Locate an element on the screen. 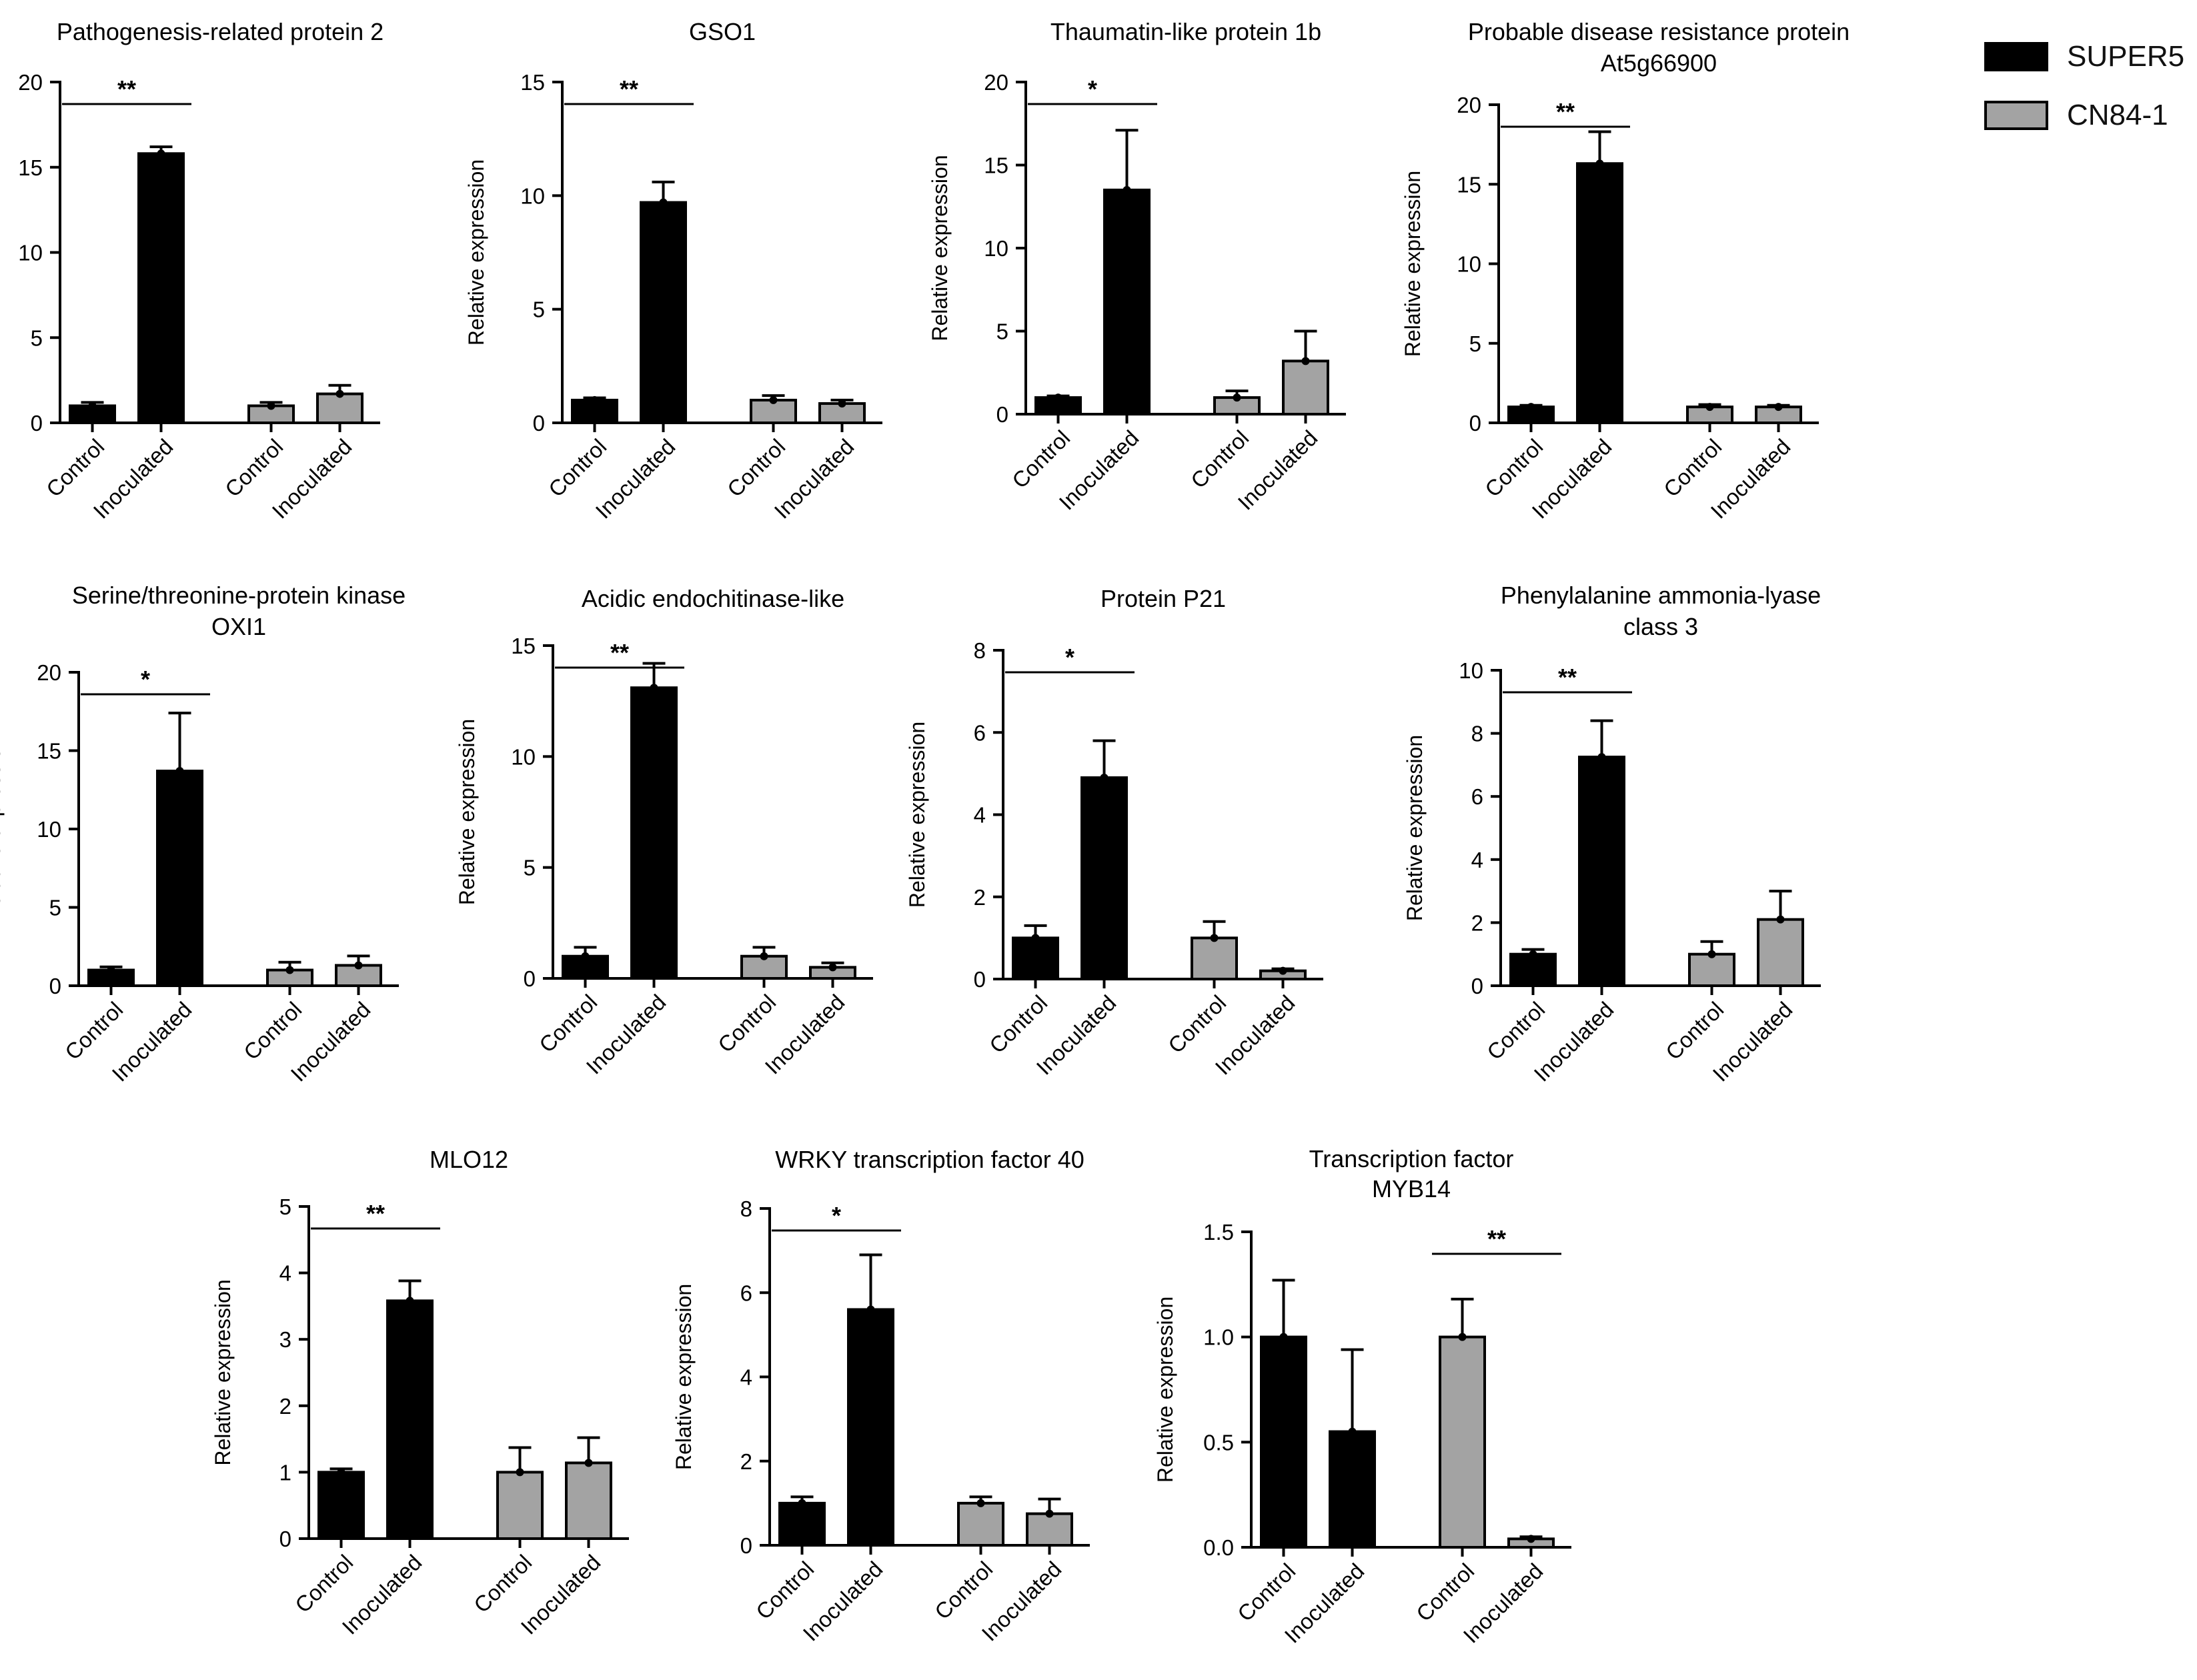 The width and height of the screenshot is (2197, 1680). legend-swatch-cn84 is located at coordinates (2016, 115).